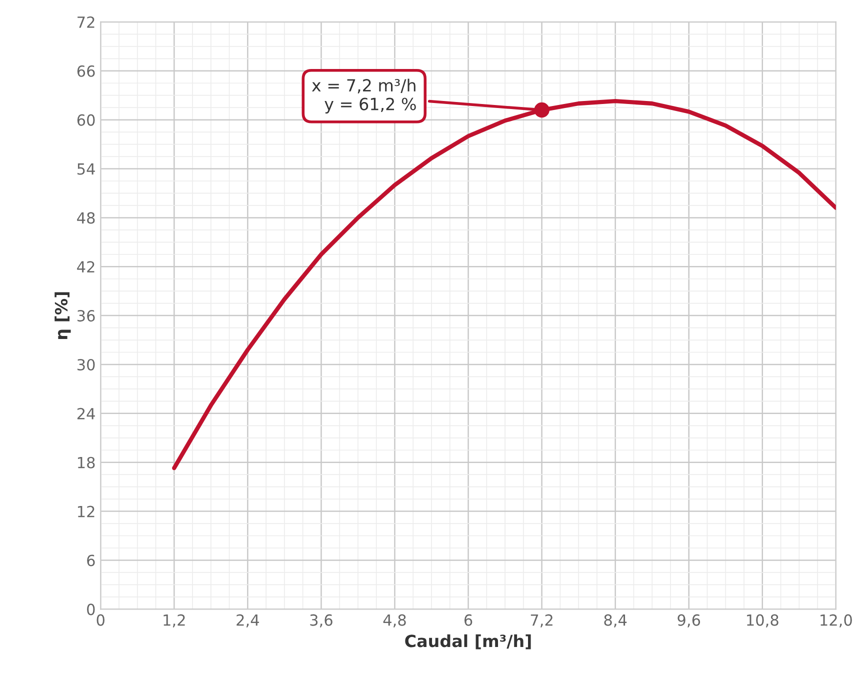 Image resolution: width=860 pixels, height=686 pixels. Describe the element at coordinates (91, 610) in the screenshot. I see `y-tick-label: 0` at that location.